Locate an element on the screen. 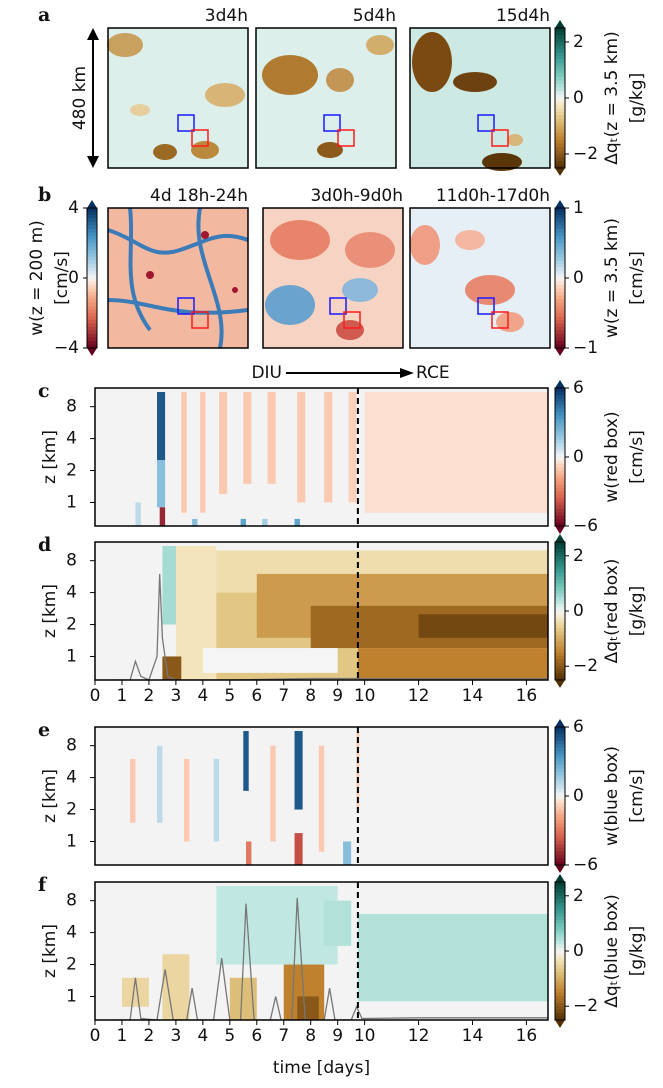  axes-frame is located at coordinates (321, 951).